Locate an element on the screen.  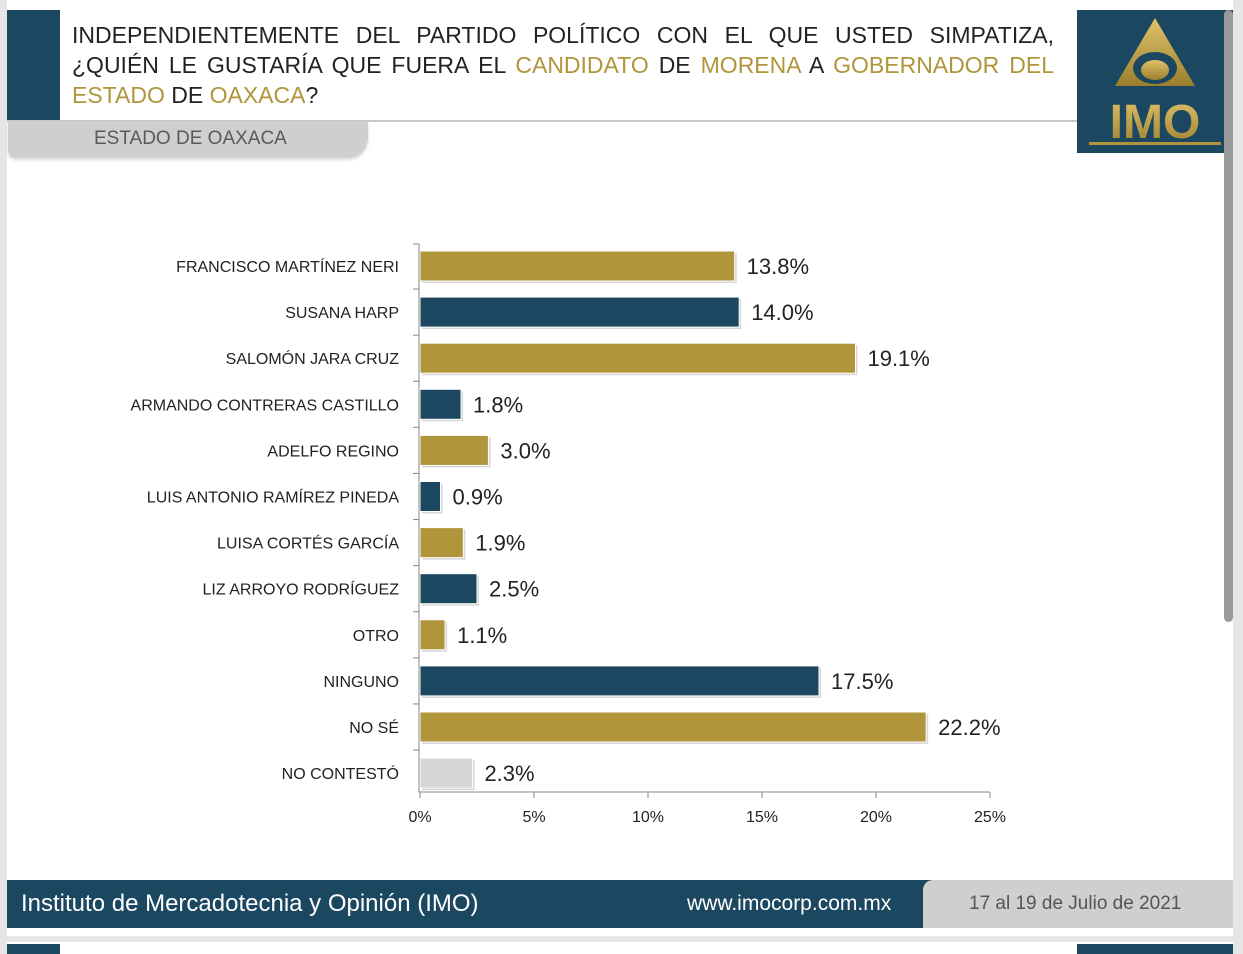
category-label: OTRO is located at coordinates (376, 636).